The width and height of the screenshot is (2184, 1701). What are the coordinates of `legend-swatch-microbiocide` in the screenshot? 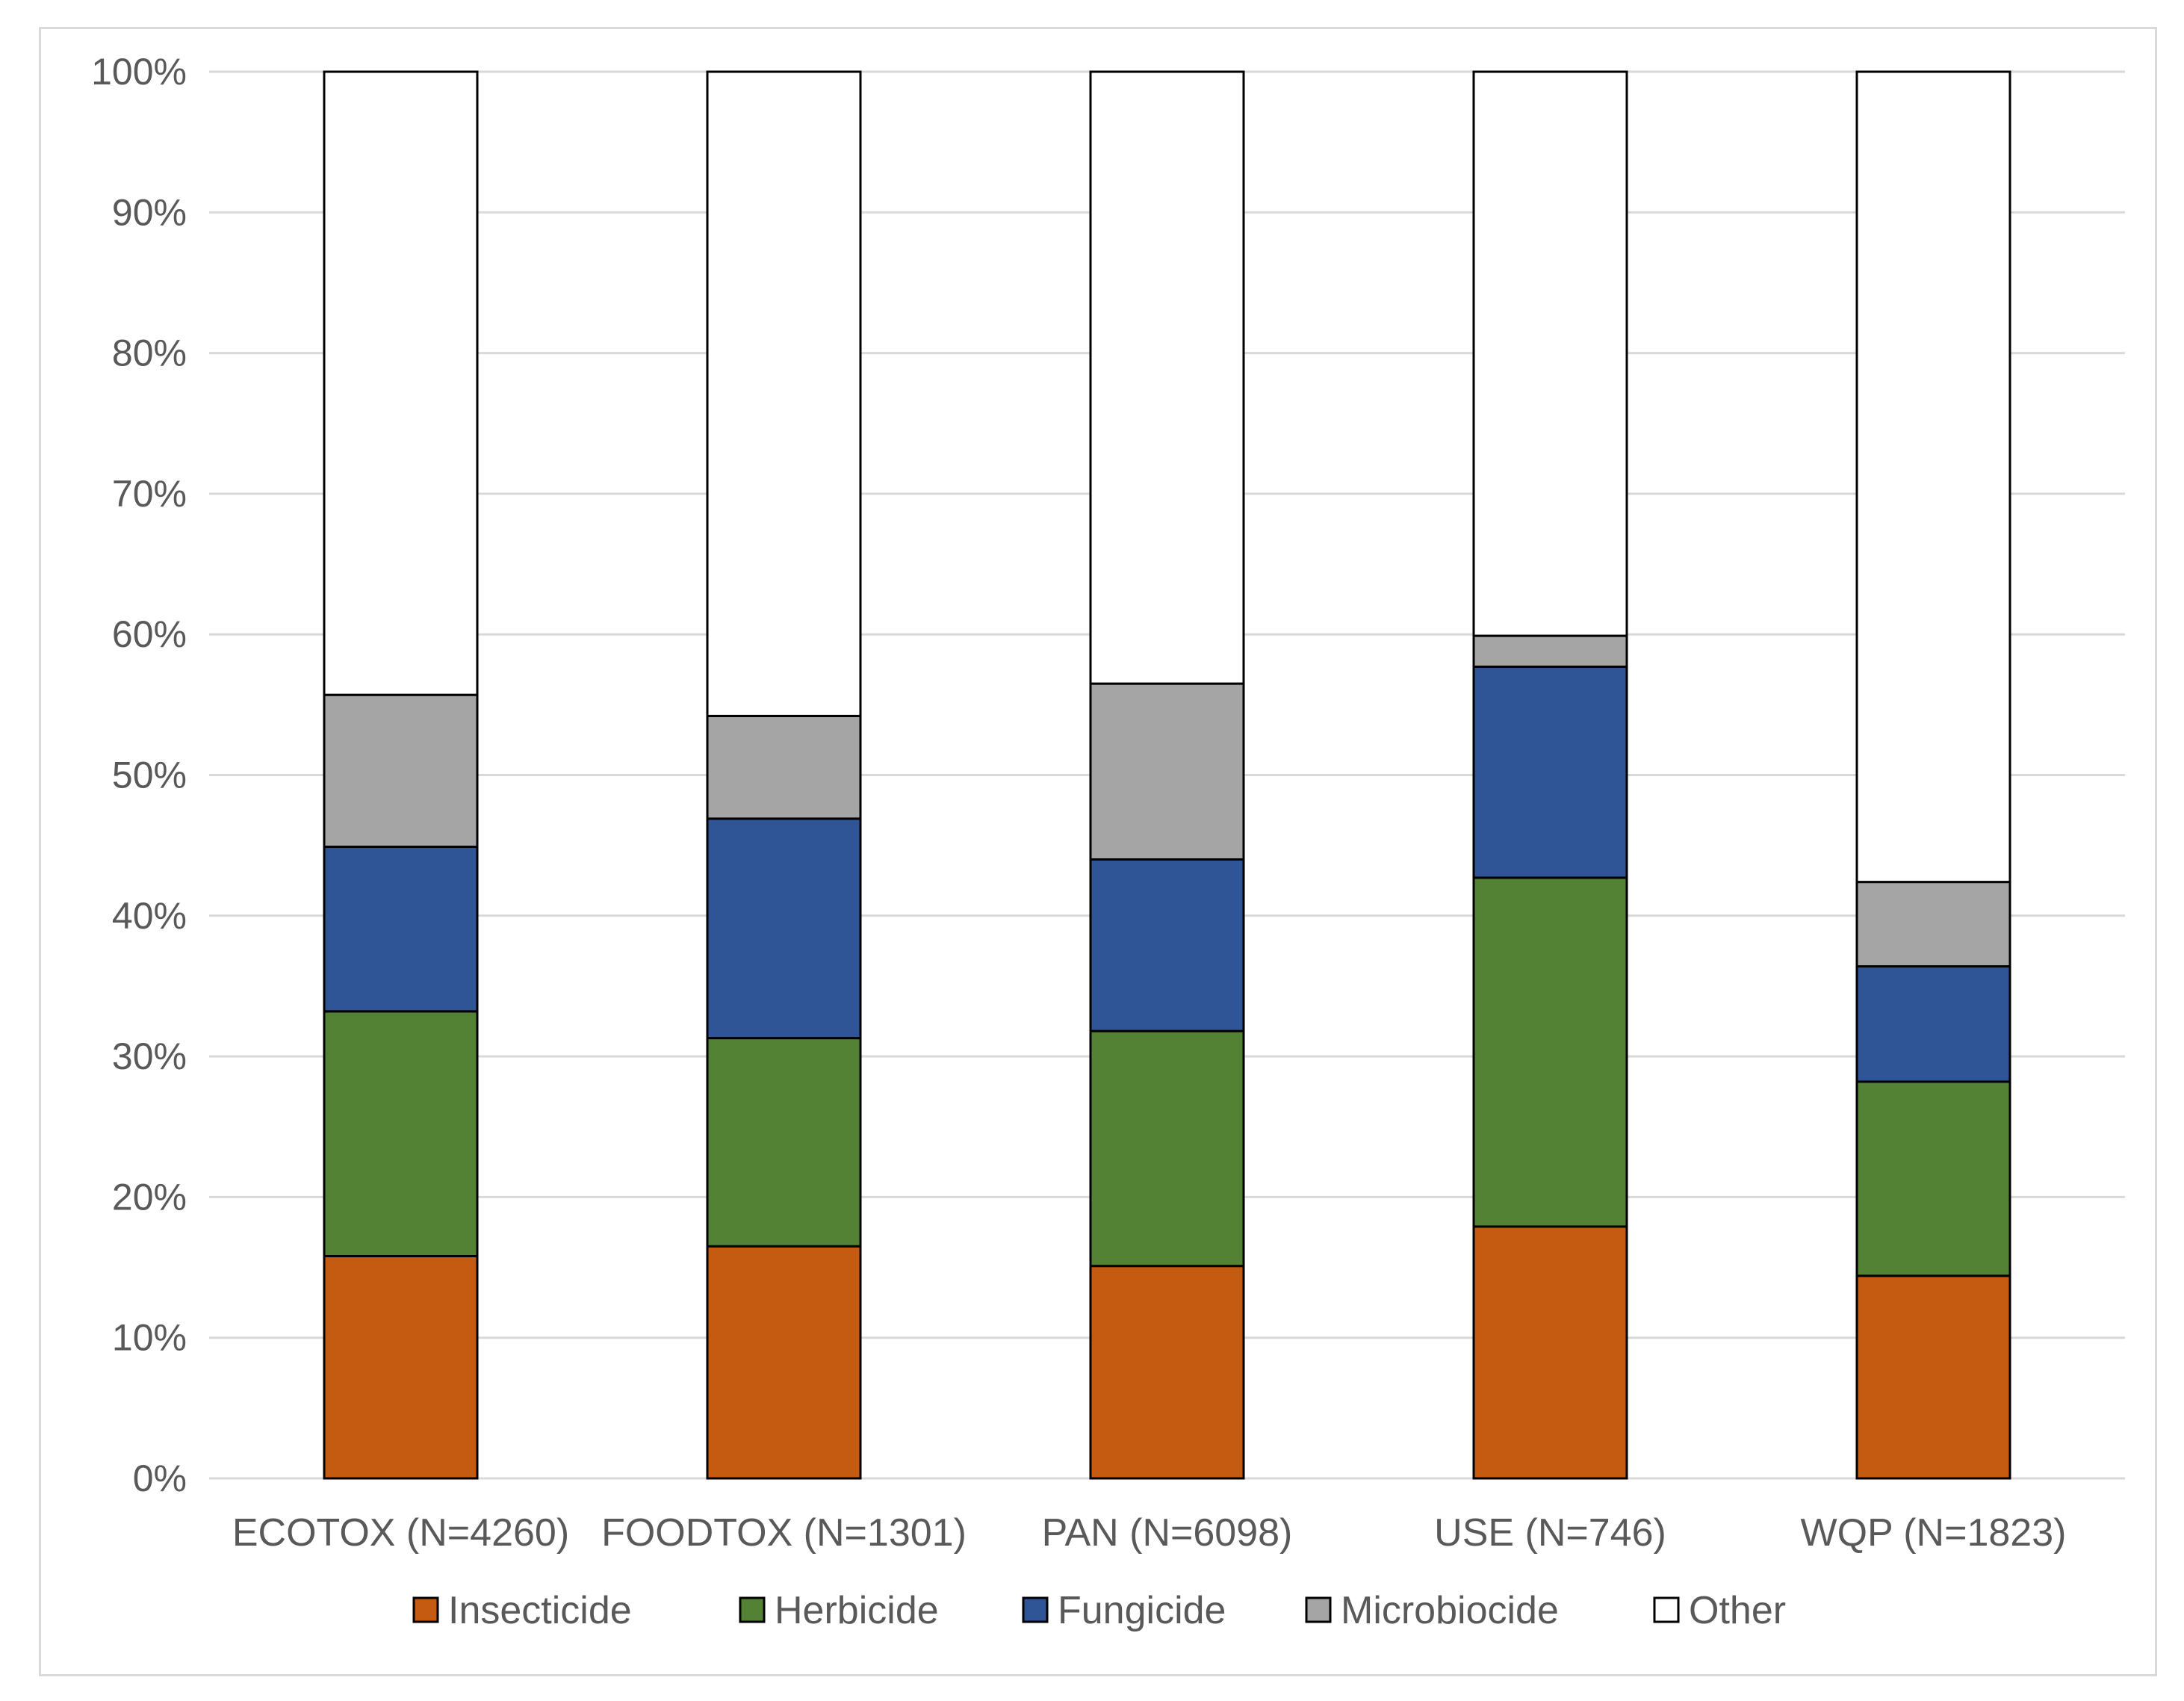 It's located at (1318, 1609).